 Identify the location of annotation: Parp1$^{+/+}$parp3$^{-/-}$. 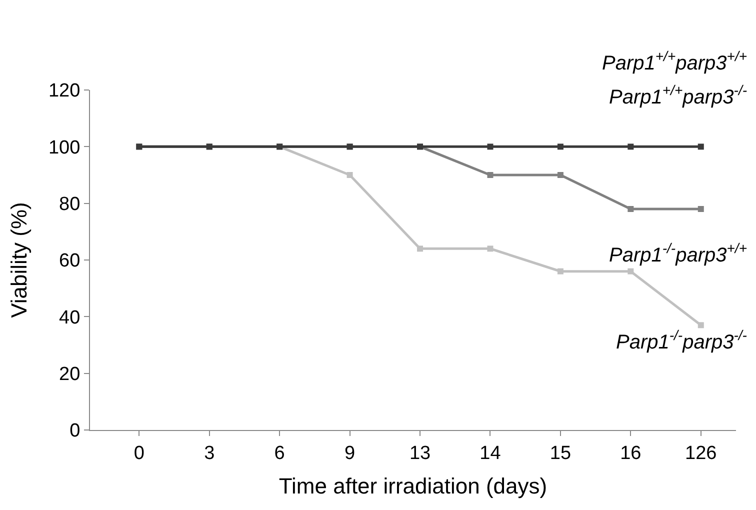
(678, 95).